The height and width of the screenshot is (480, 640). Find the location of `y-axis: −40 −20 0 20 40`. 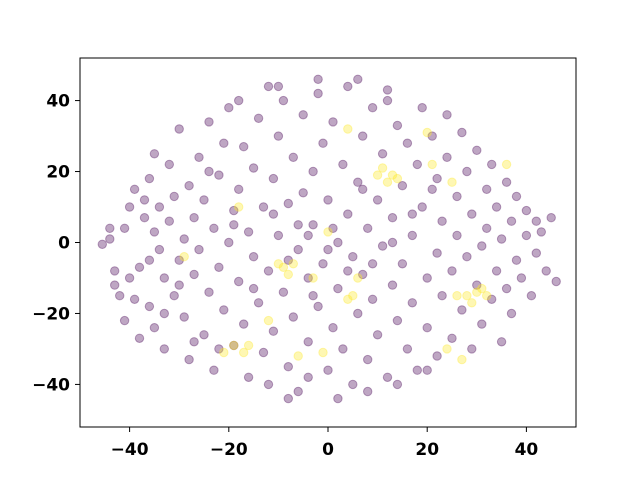

y-axis: −40 −20 0 20 40 is located at coordinates (56, 243).